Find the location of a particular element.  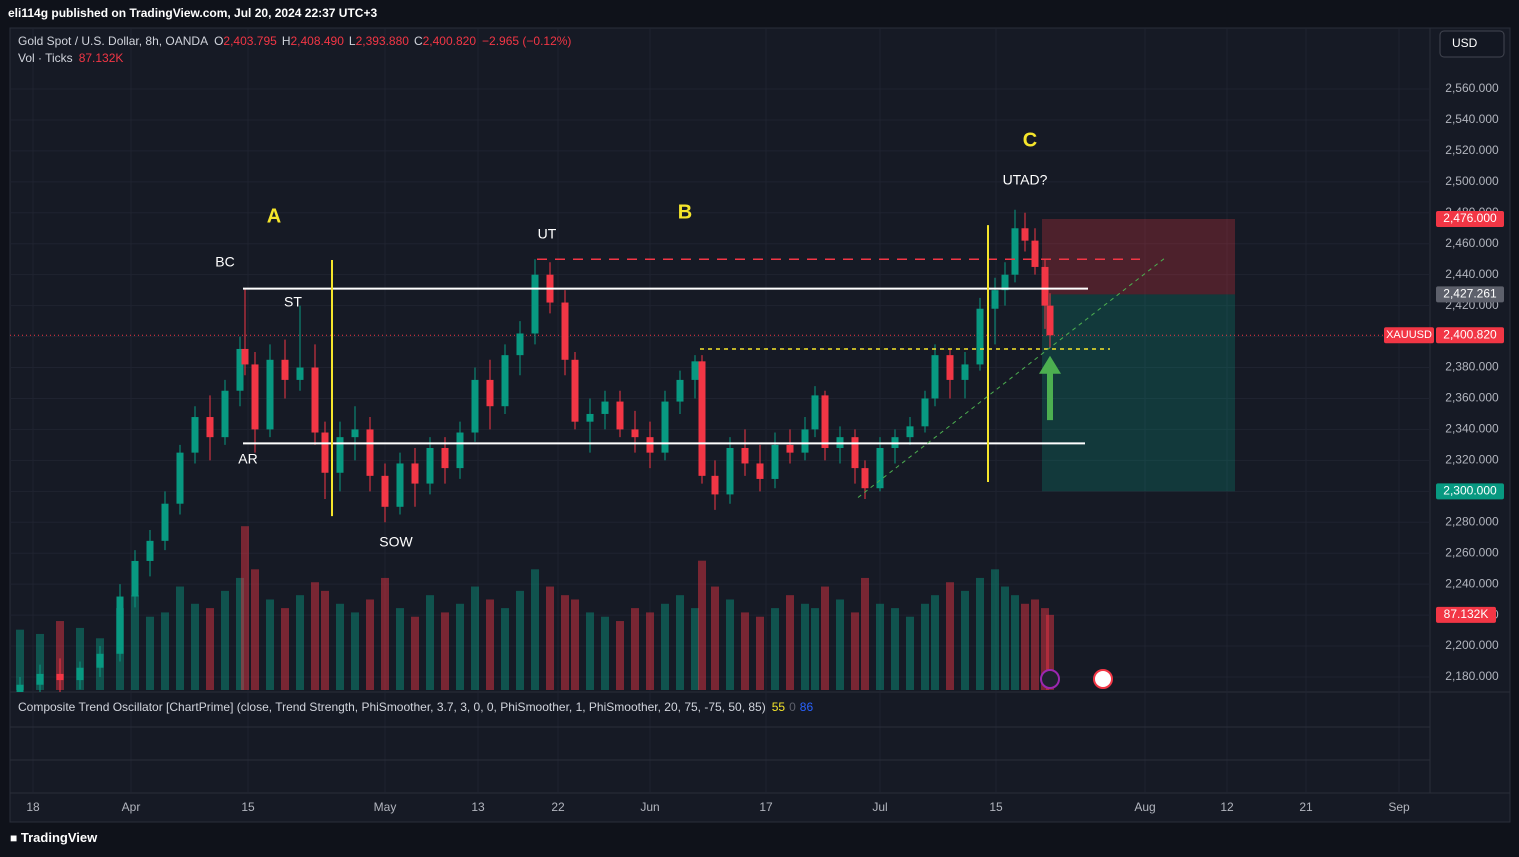

annotation: B is located at coordinates (685, 212).